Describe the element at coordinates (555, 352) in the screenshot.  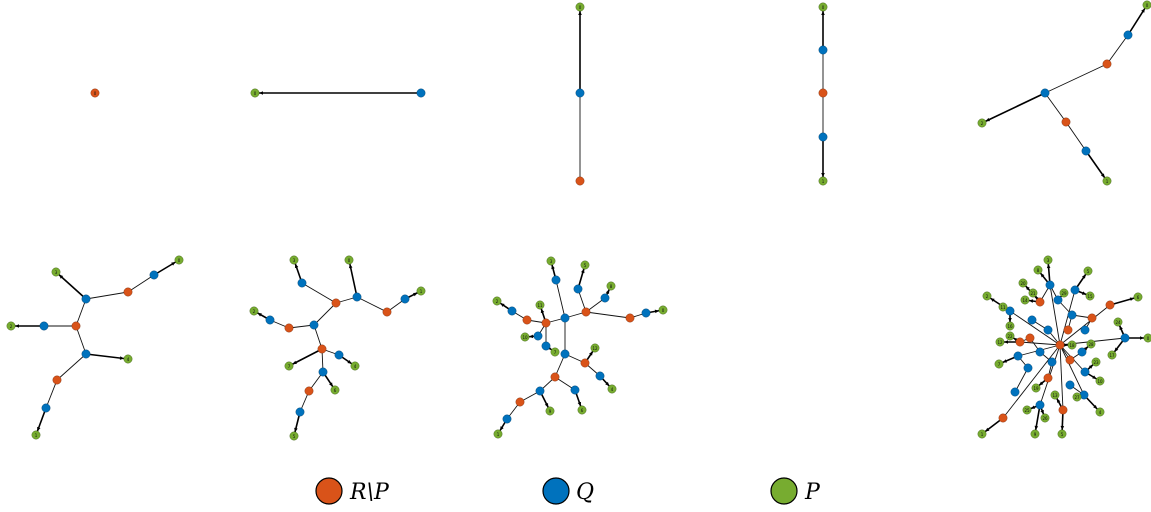
I see `node-label: 7` at that location.